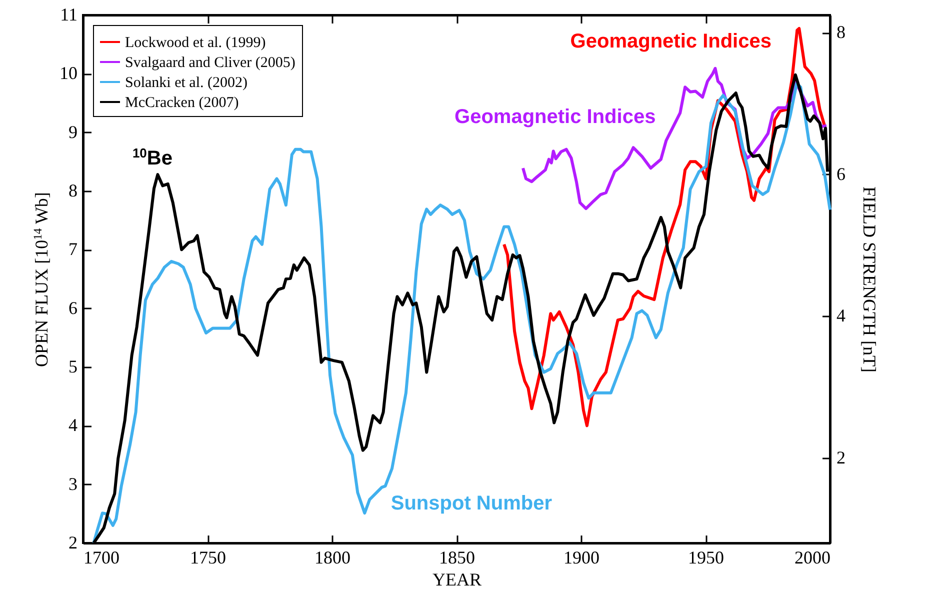 The width and height of the screenshot is (927, 592). I want to click on y-tick-label: 4, so click(73, 425).